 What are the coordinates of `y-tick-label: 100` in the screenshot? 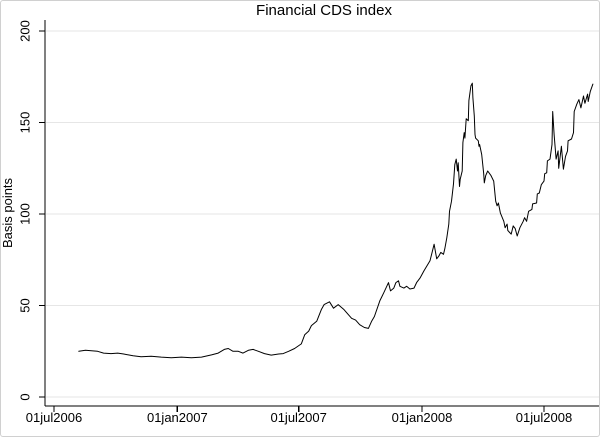 It's located at (25, 214).